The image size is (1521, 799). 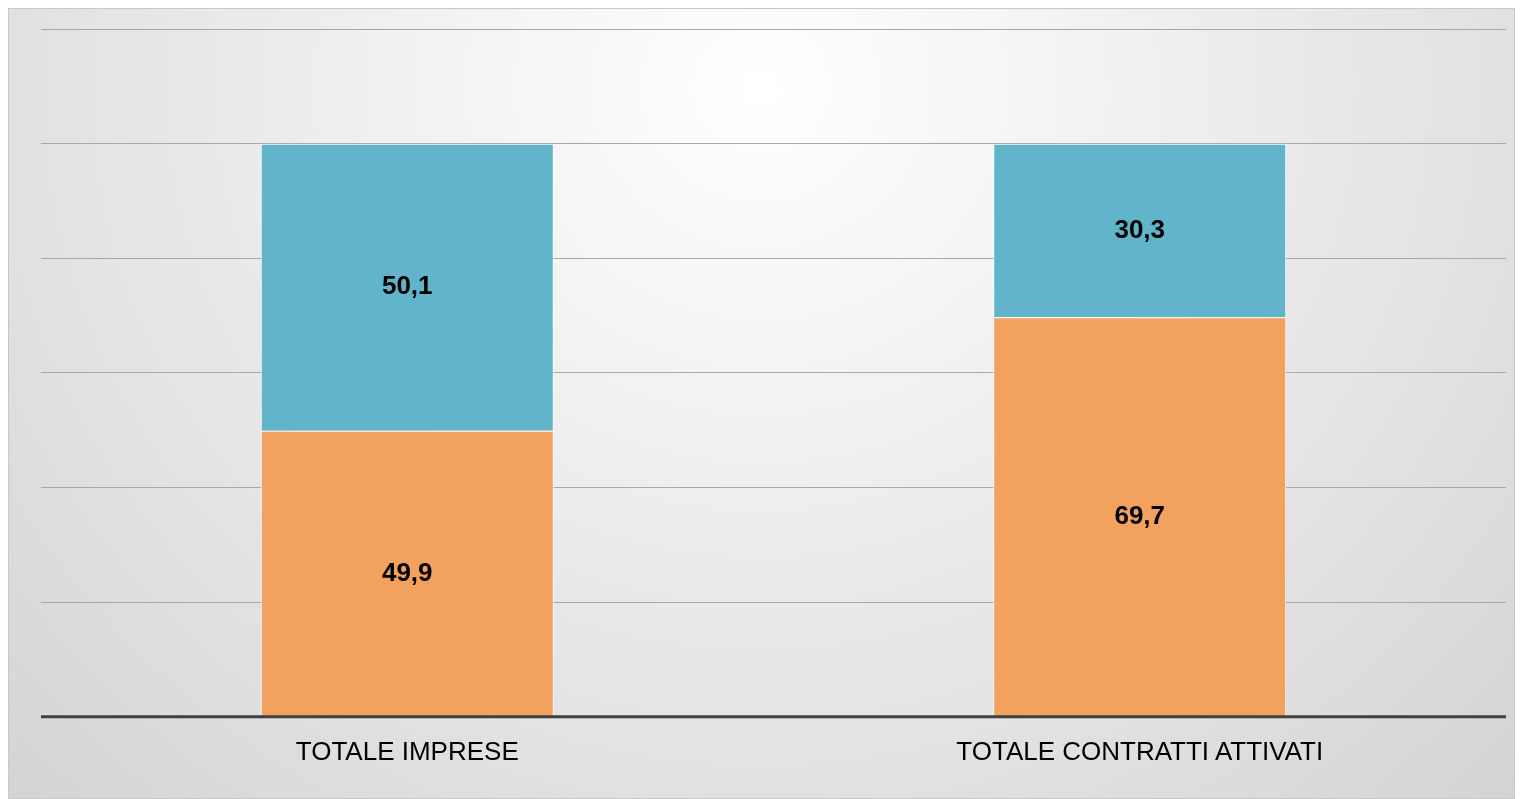 What do you see at coordinates (407, 750) in the screenshot?
I see `x-tick-label: TOTALE IMPRESE` at bounding box center [407, 750].